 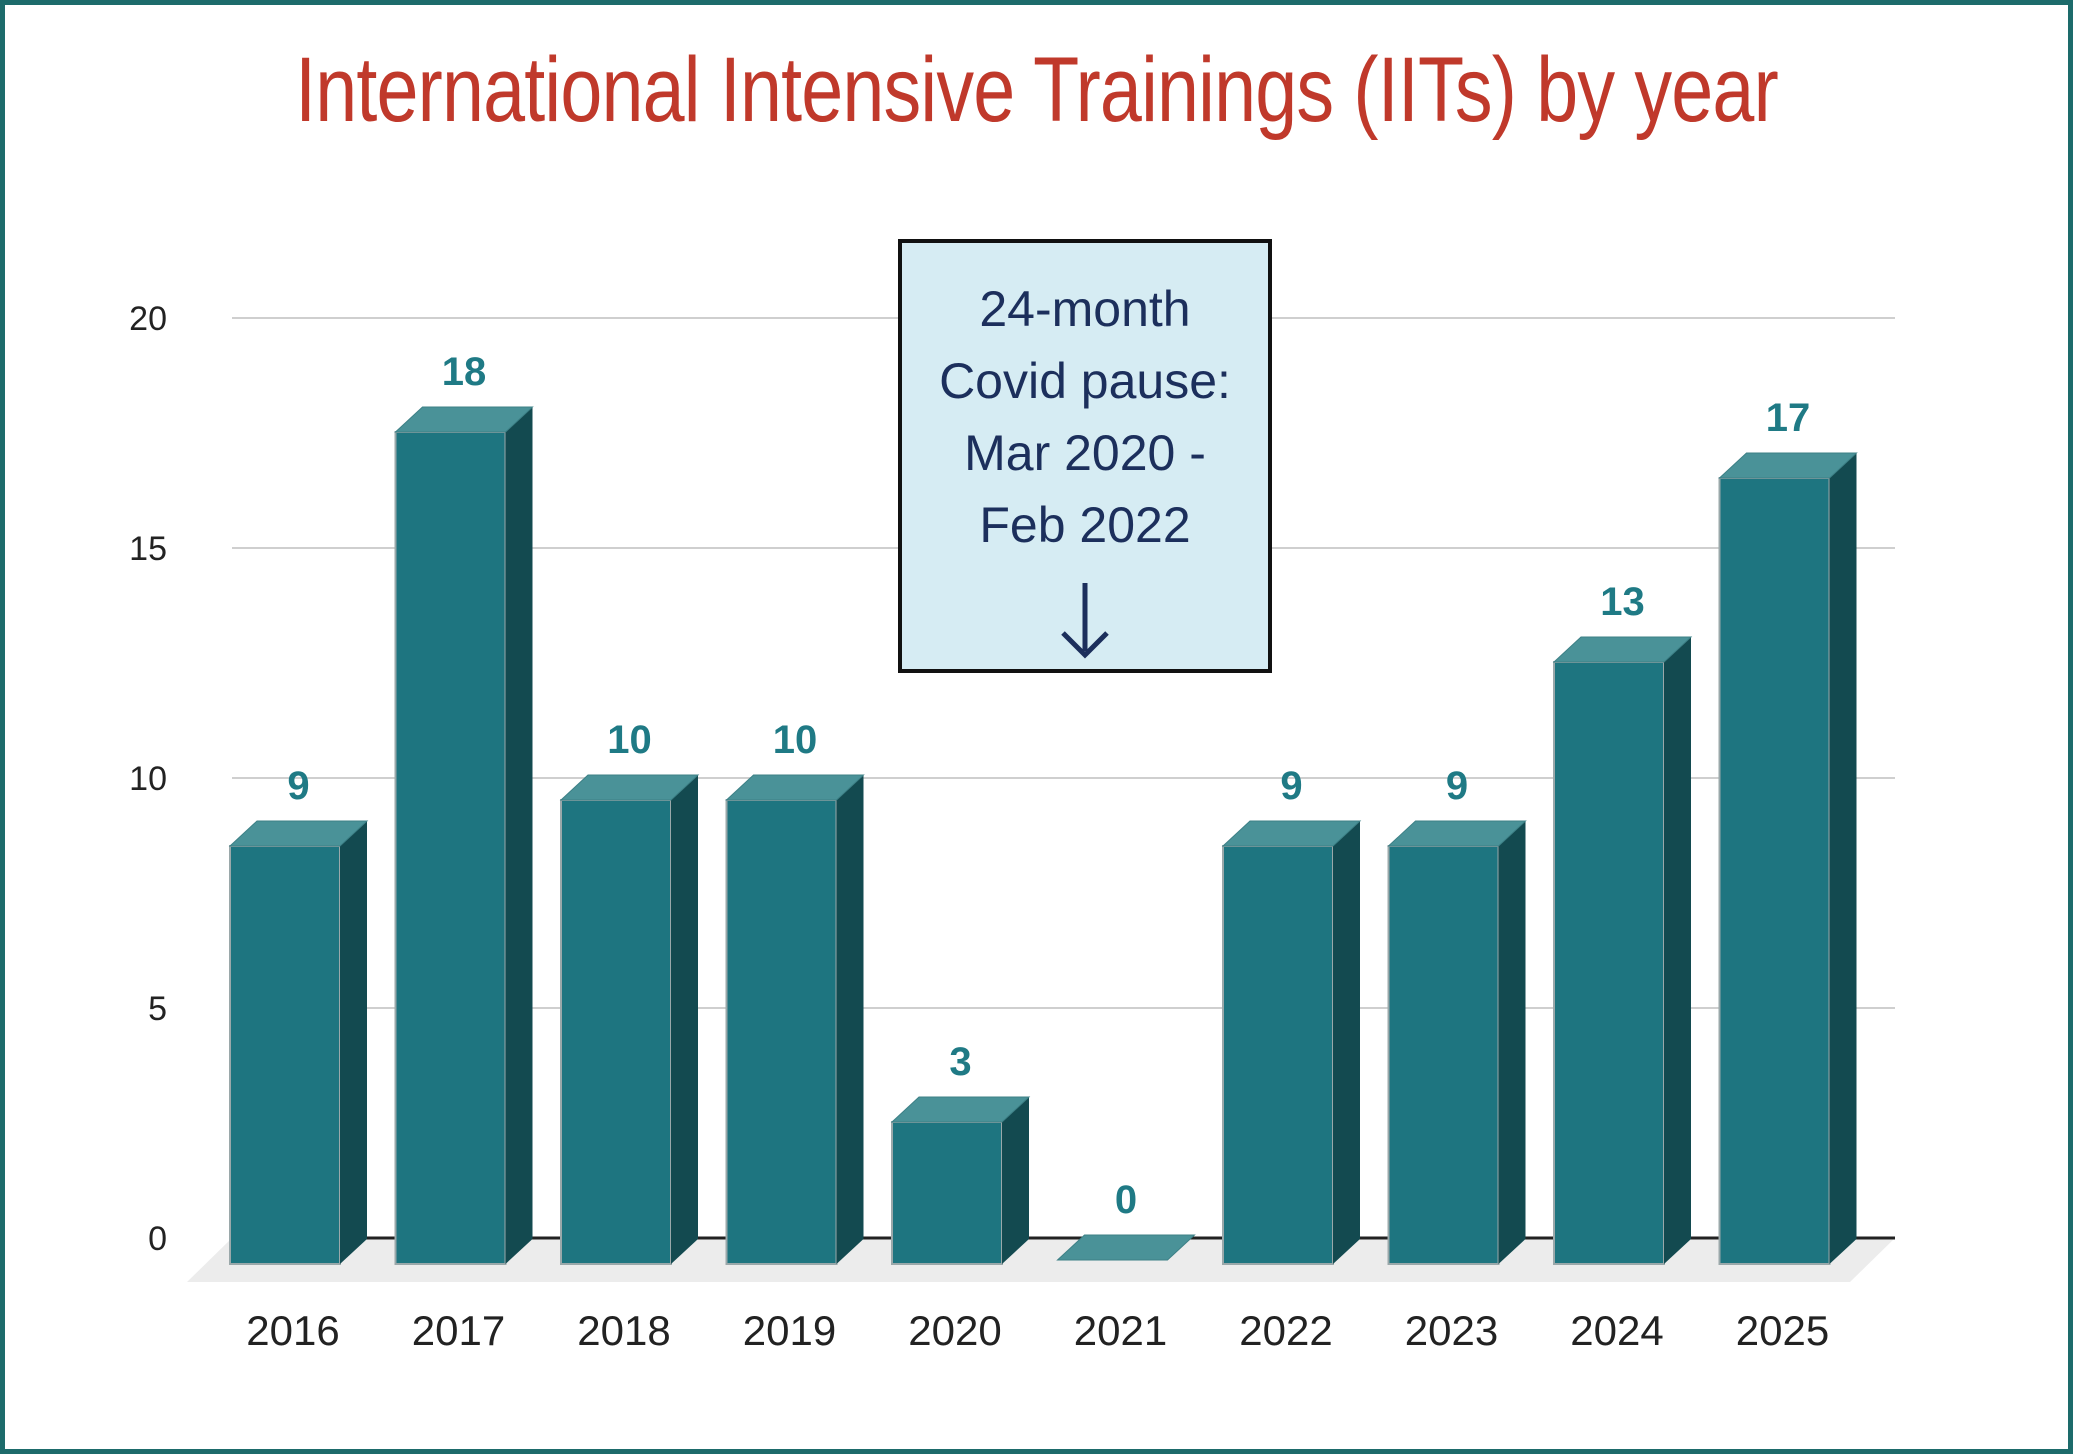 What do you see at coordinates (1616, 1330) in the screenshot?
I see `x-category-label: 2024` at bounding box center [1616, 1330].